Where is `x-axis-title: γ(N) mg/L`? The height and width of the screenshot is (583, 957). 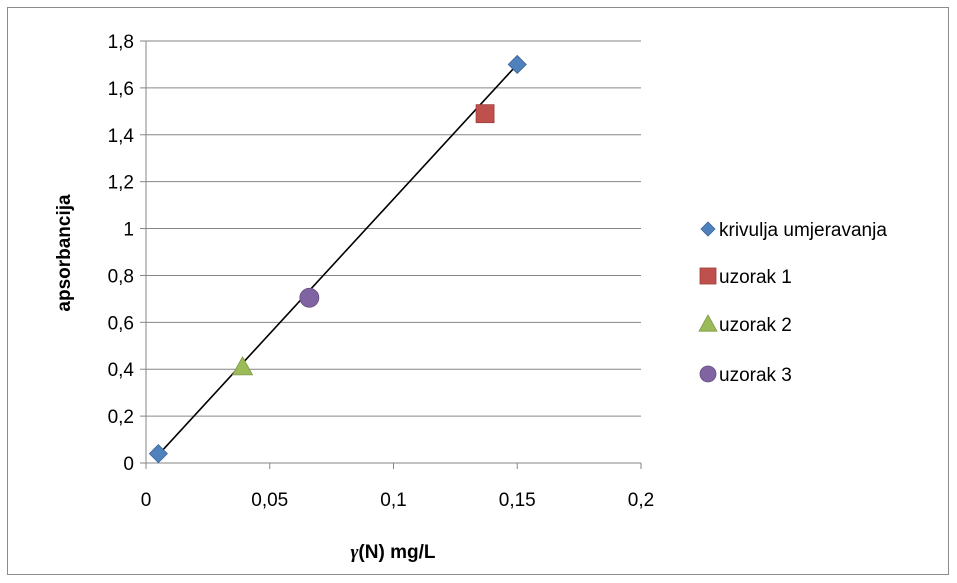
x-axis-title: γ(N) mg/L is located at coordinates (393, 552).